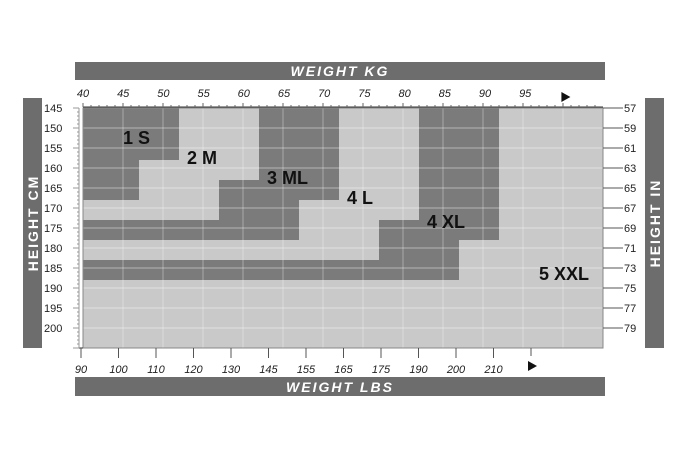 The width and height of the screenshot is (681, 457). What do you see at coordinates (53, 309) in the screenshot?
I see `cm-tick-label: 195` at bounding box center [53, 309].